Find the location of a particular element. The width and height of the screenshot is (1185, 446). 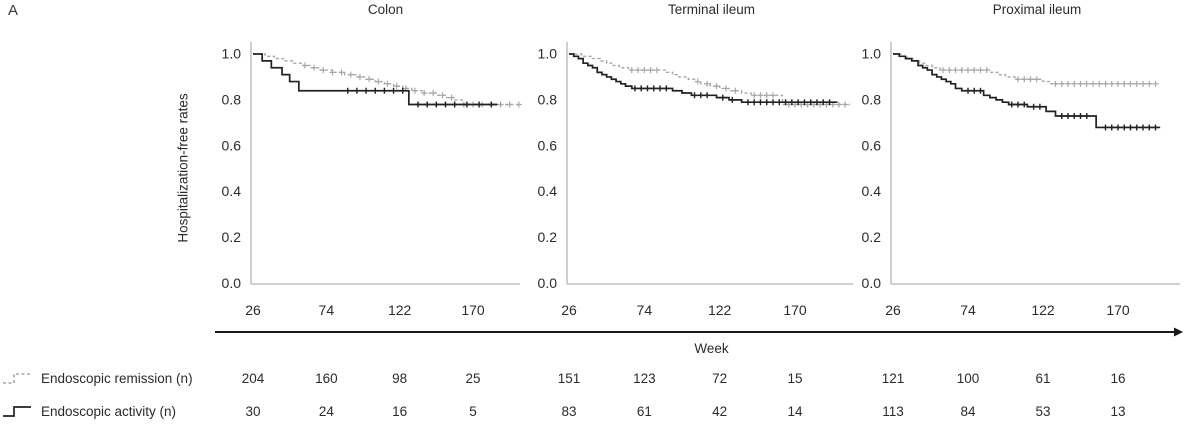

at-risk-count: 84 is located at coordinates (968, 411).